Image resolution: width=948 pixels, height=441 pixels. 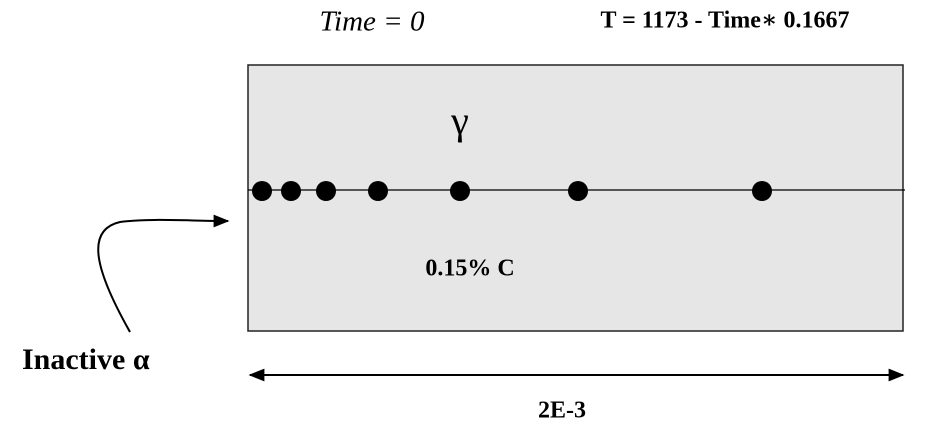 I want to click on time-label: Time = 0, so click(x=372, y=22).